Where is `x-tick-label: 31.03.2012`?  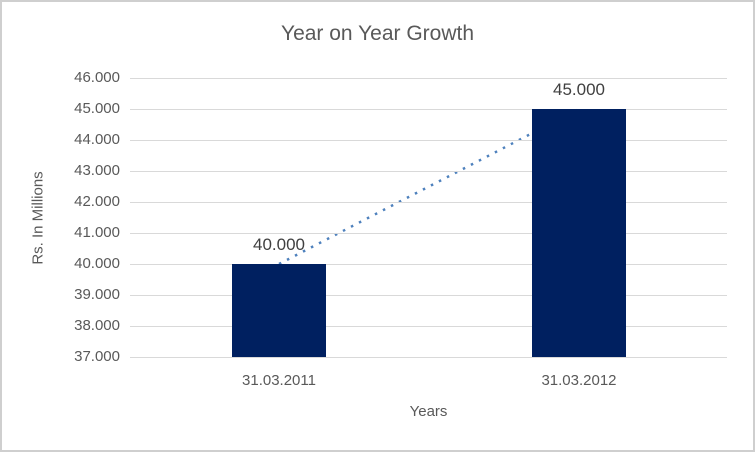
x-tick-label: 31.03.2012 is located at coordinates (579, 380).